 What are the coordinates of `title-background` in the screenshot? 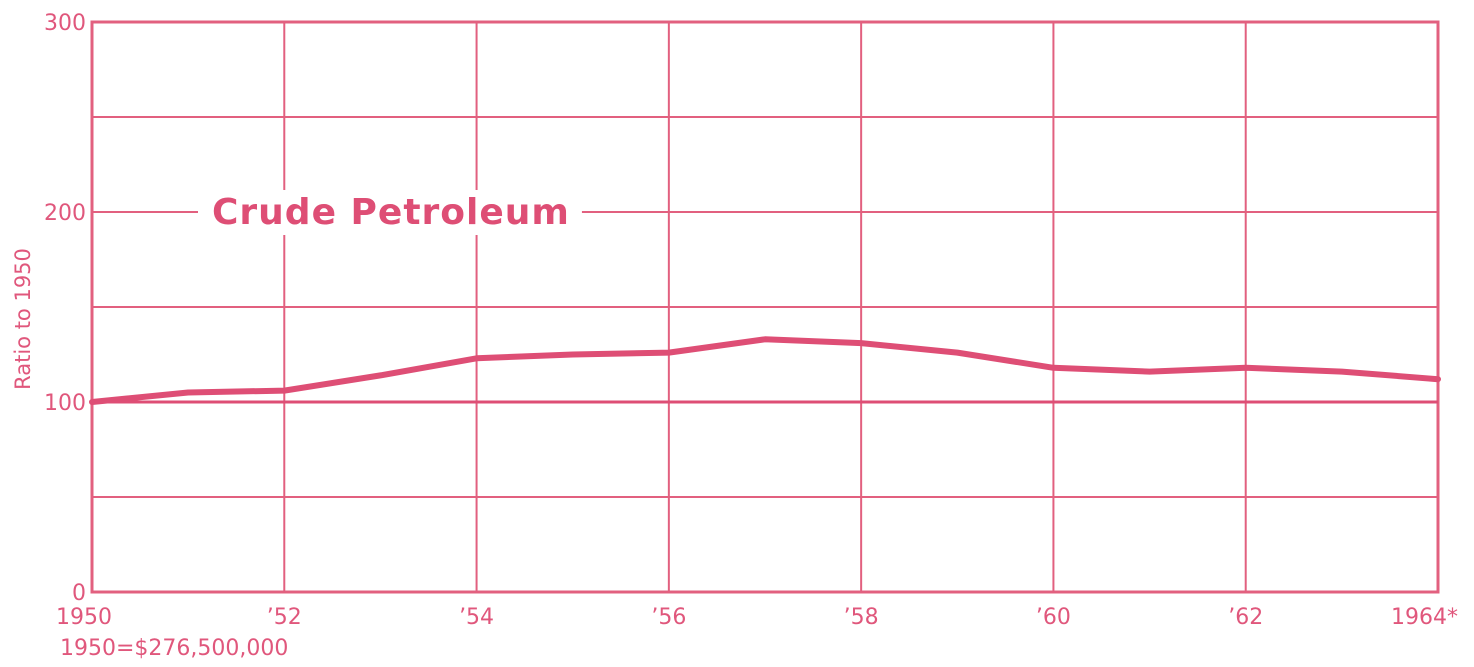 It's located at (390, 212).